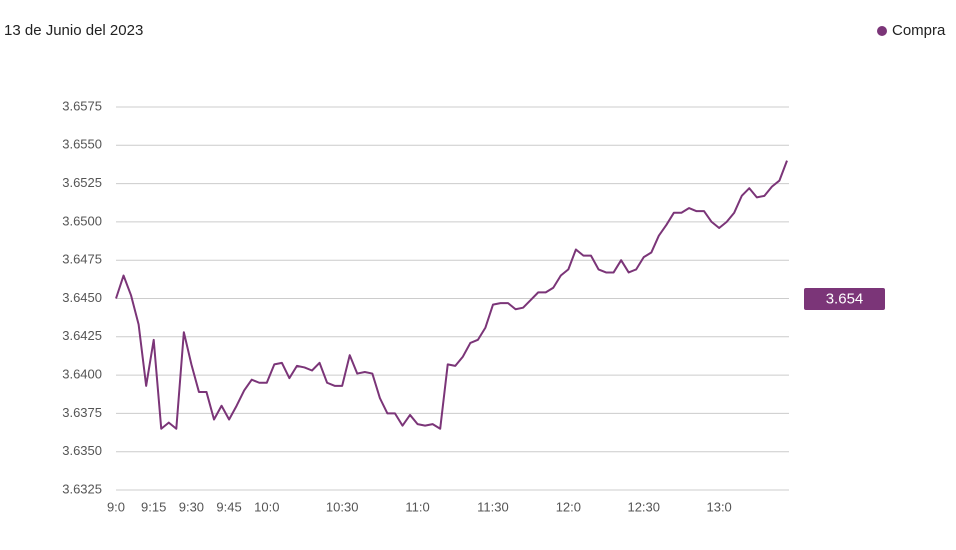  What do you see at coordinates (493, 506) in the screenshot?
I see `x-tick-label: 11:30` at bounding box center [493, 506].